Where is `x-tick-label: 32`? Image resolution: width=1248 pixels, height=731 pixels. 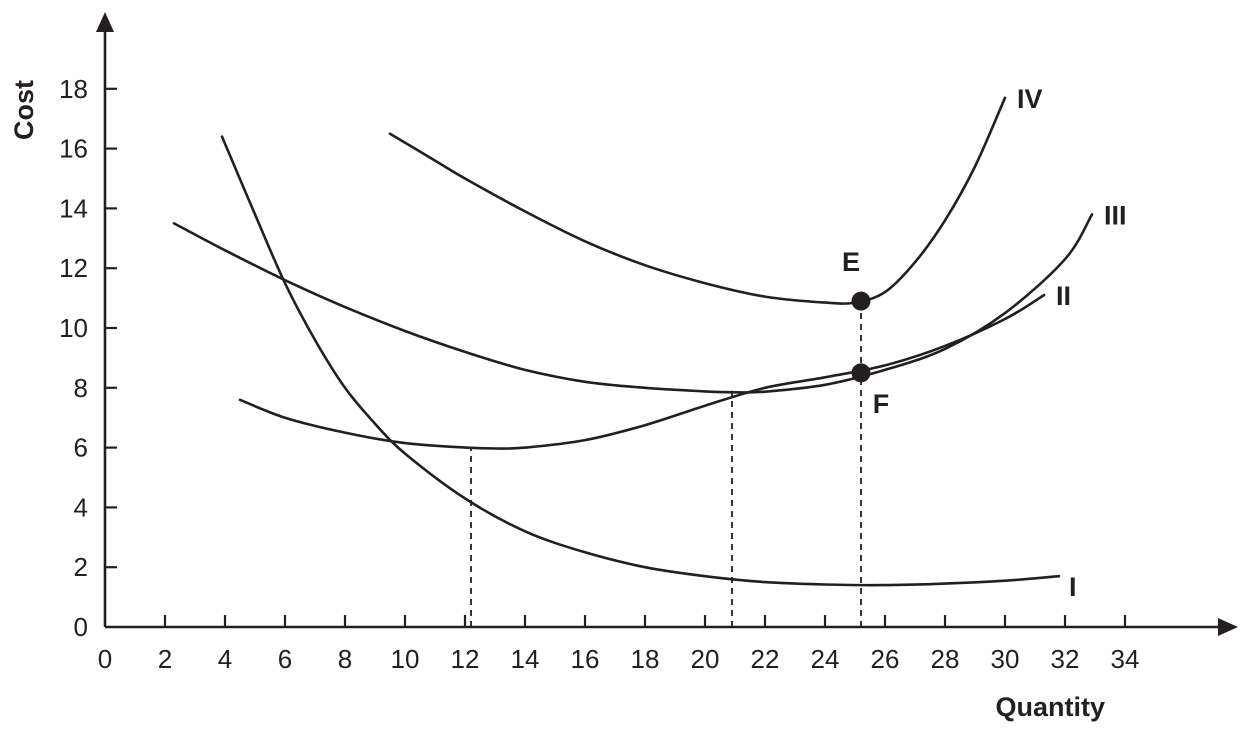
x-tick-label: 32 is located at coordinates (1065, 659).